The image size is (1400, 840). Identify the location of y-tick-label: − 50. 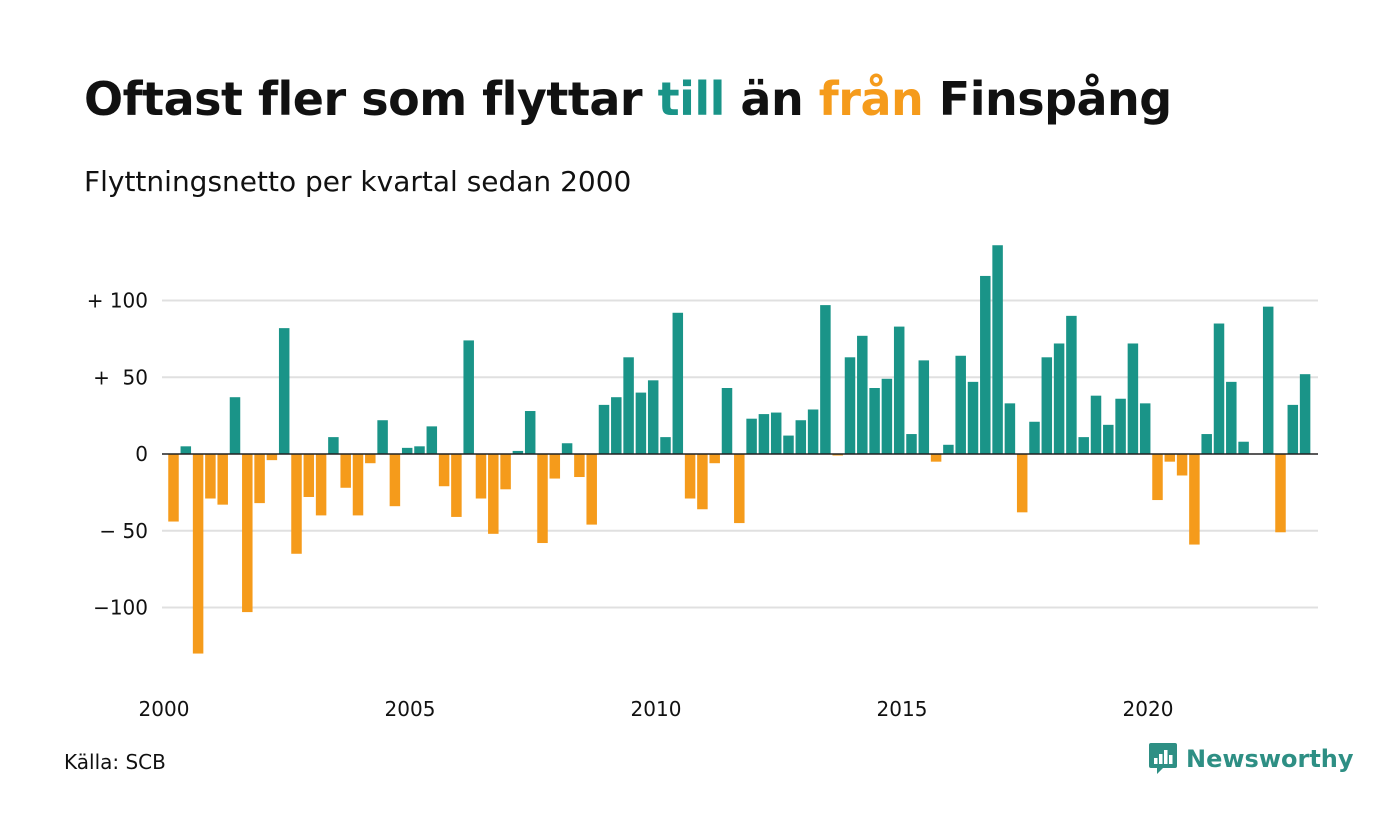
(123, 531).